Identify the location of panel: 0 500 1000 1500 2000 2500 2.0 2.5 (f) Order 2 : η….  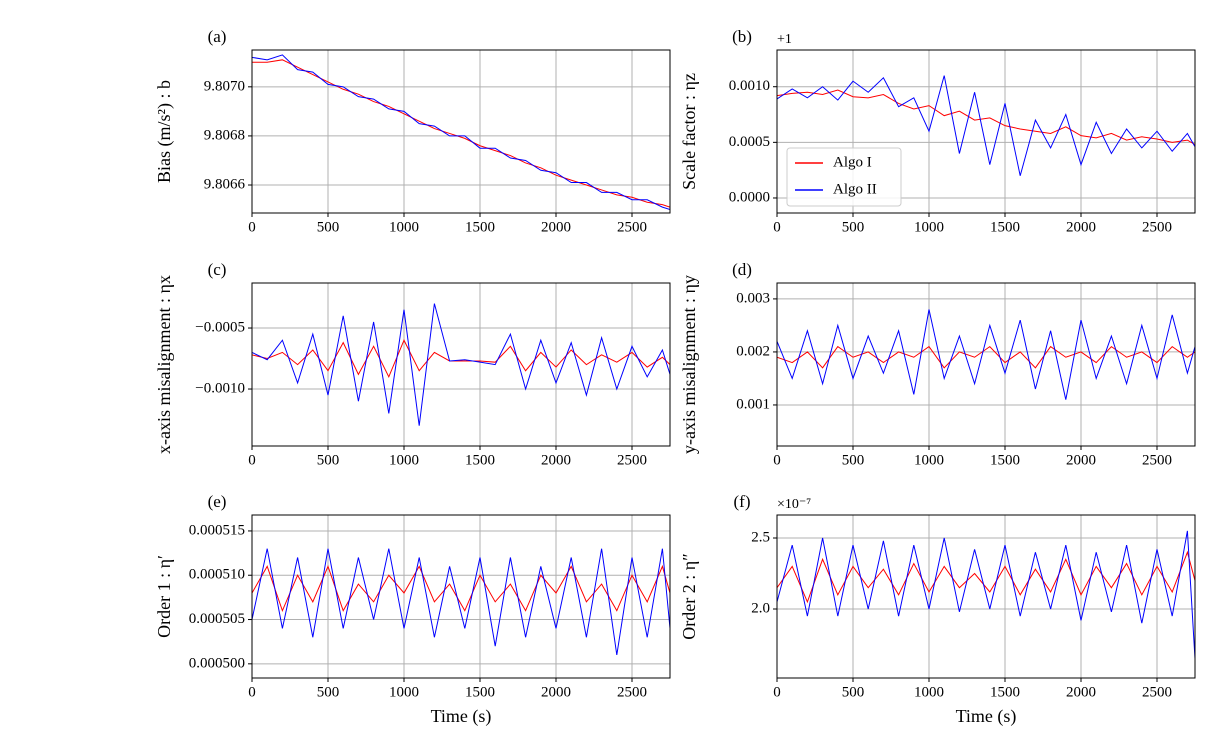
(937, 609).